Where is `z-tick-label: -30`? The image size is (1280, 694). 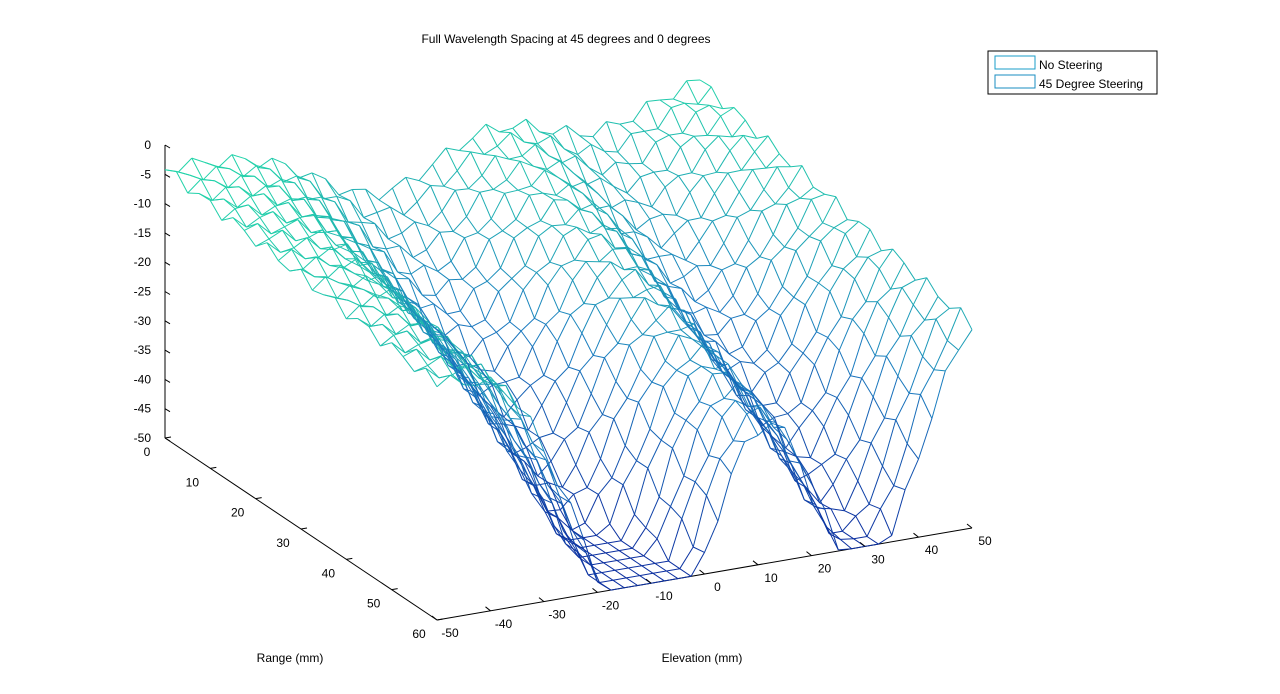
z-tick-label: -30 is located at coordinates (143, 321).